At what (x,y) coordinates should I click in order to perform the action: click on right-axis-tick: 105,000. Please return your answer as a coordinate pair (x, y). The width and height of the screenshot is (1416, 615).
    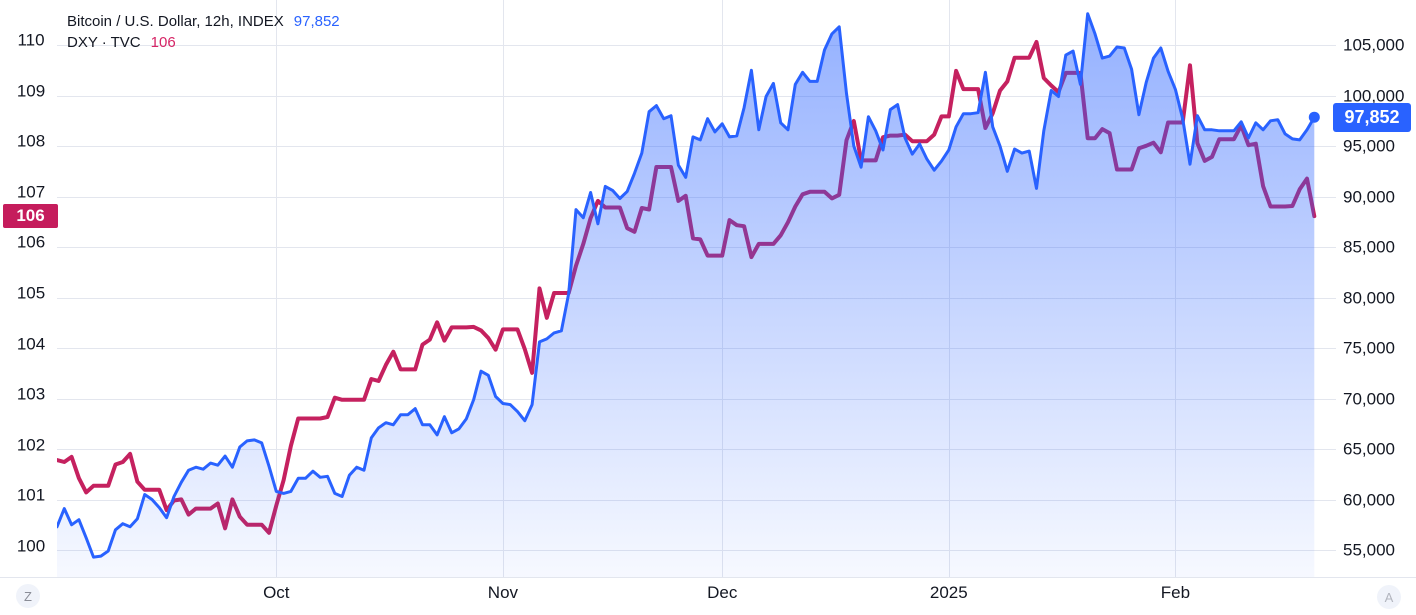
    Looking at the image, I should click on (1374, 45).